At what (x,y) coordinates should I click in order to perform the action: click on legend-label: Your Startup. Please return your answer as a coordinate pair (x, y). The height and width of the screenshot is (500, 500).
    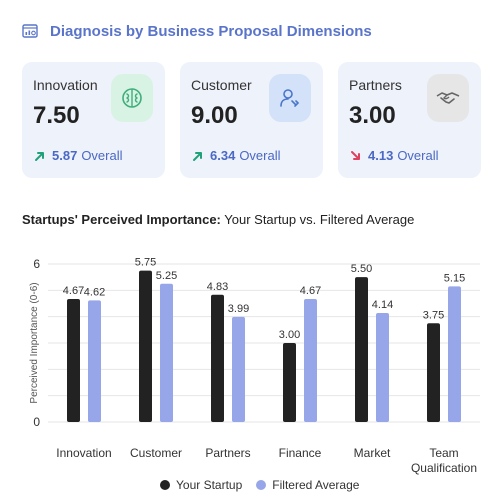
    Looking at the image, I should click on (209, 485).